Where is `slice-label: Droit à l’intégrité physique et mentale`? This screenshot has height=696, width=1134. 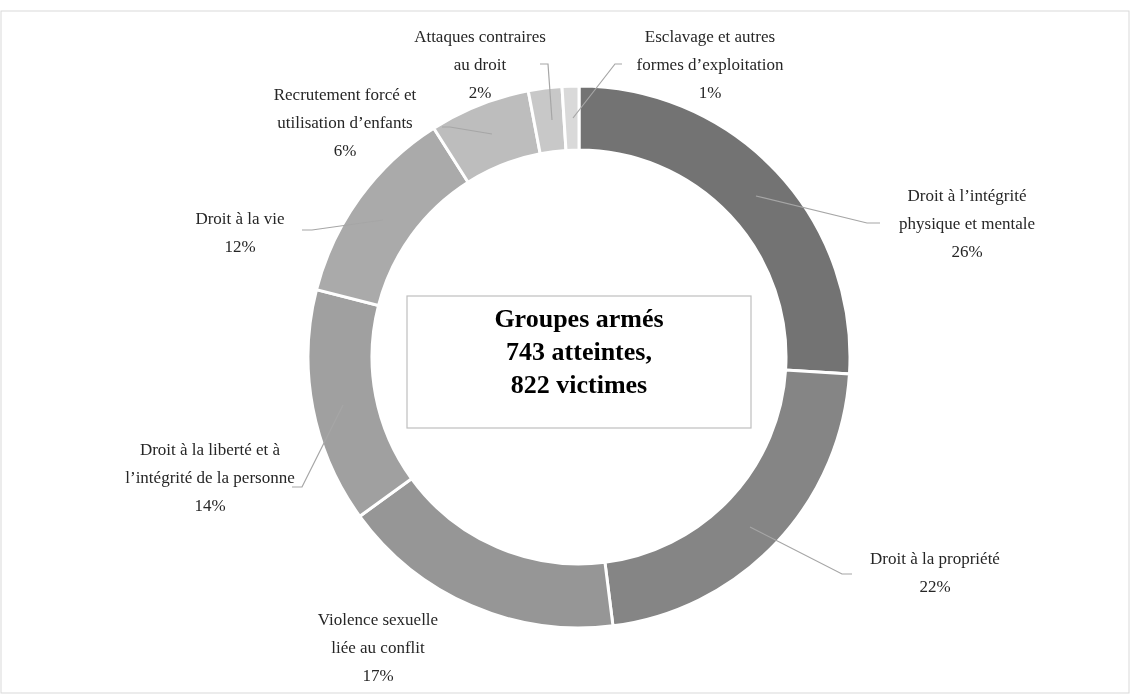
slice-label: Droit à l’intégrité physique et mentale is located at coordinates (967, 209).